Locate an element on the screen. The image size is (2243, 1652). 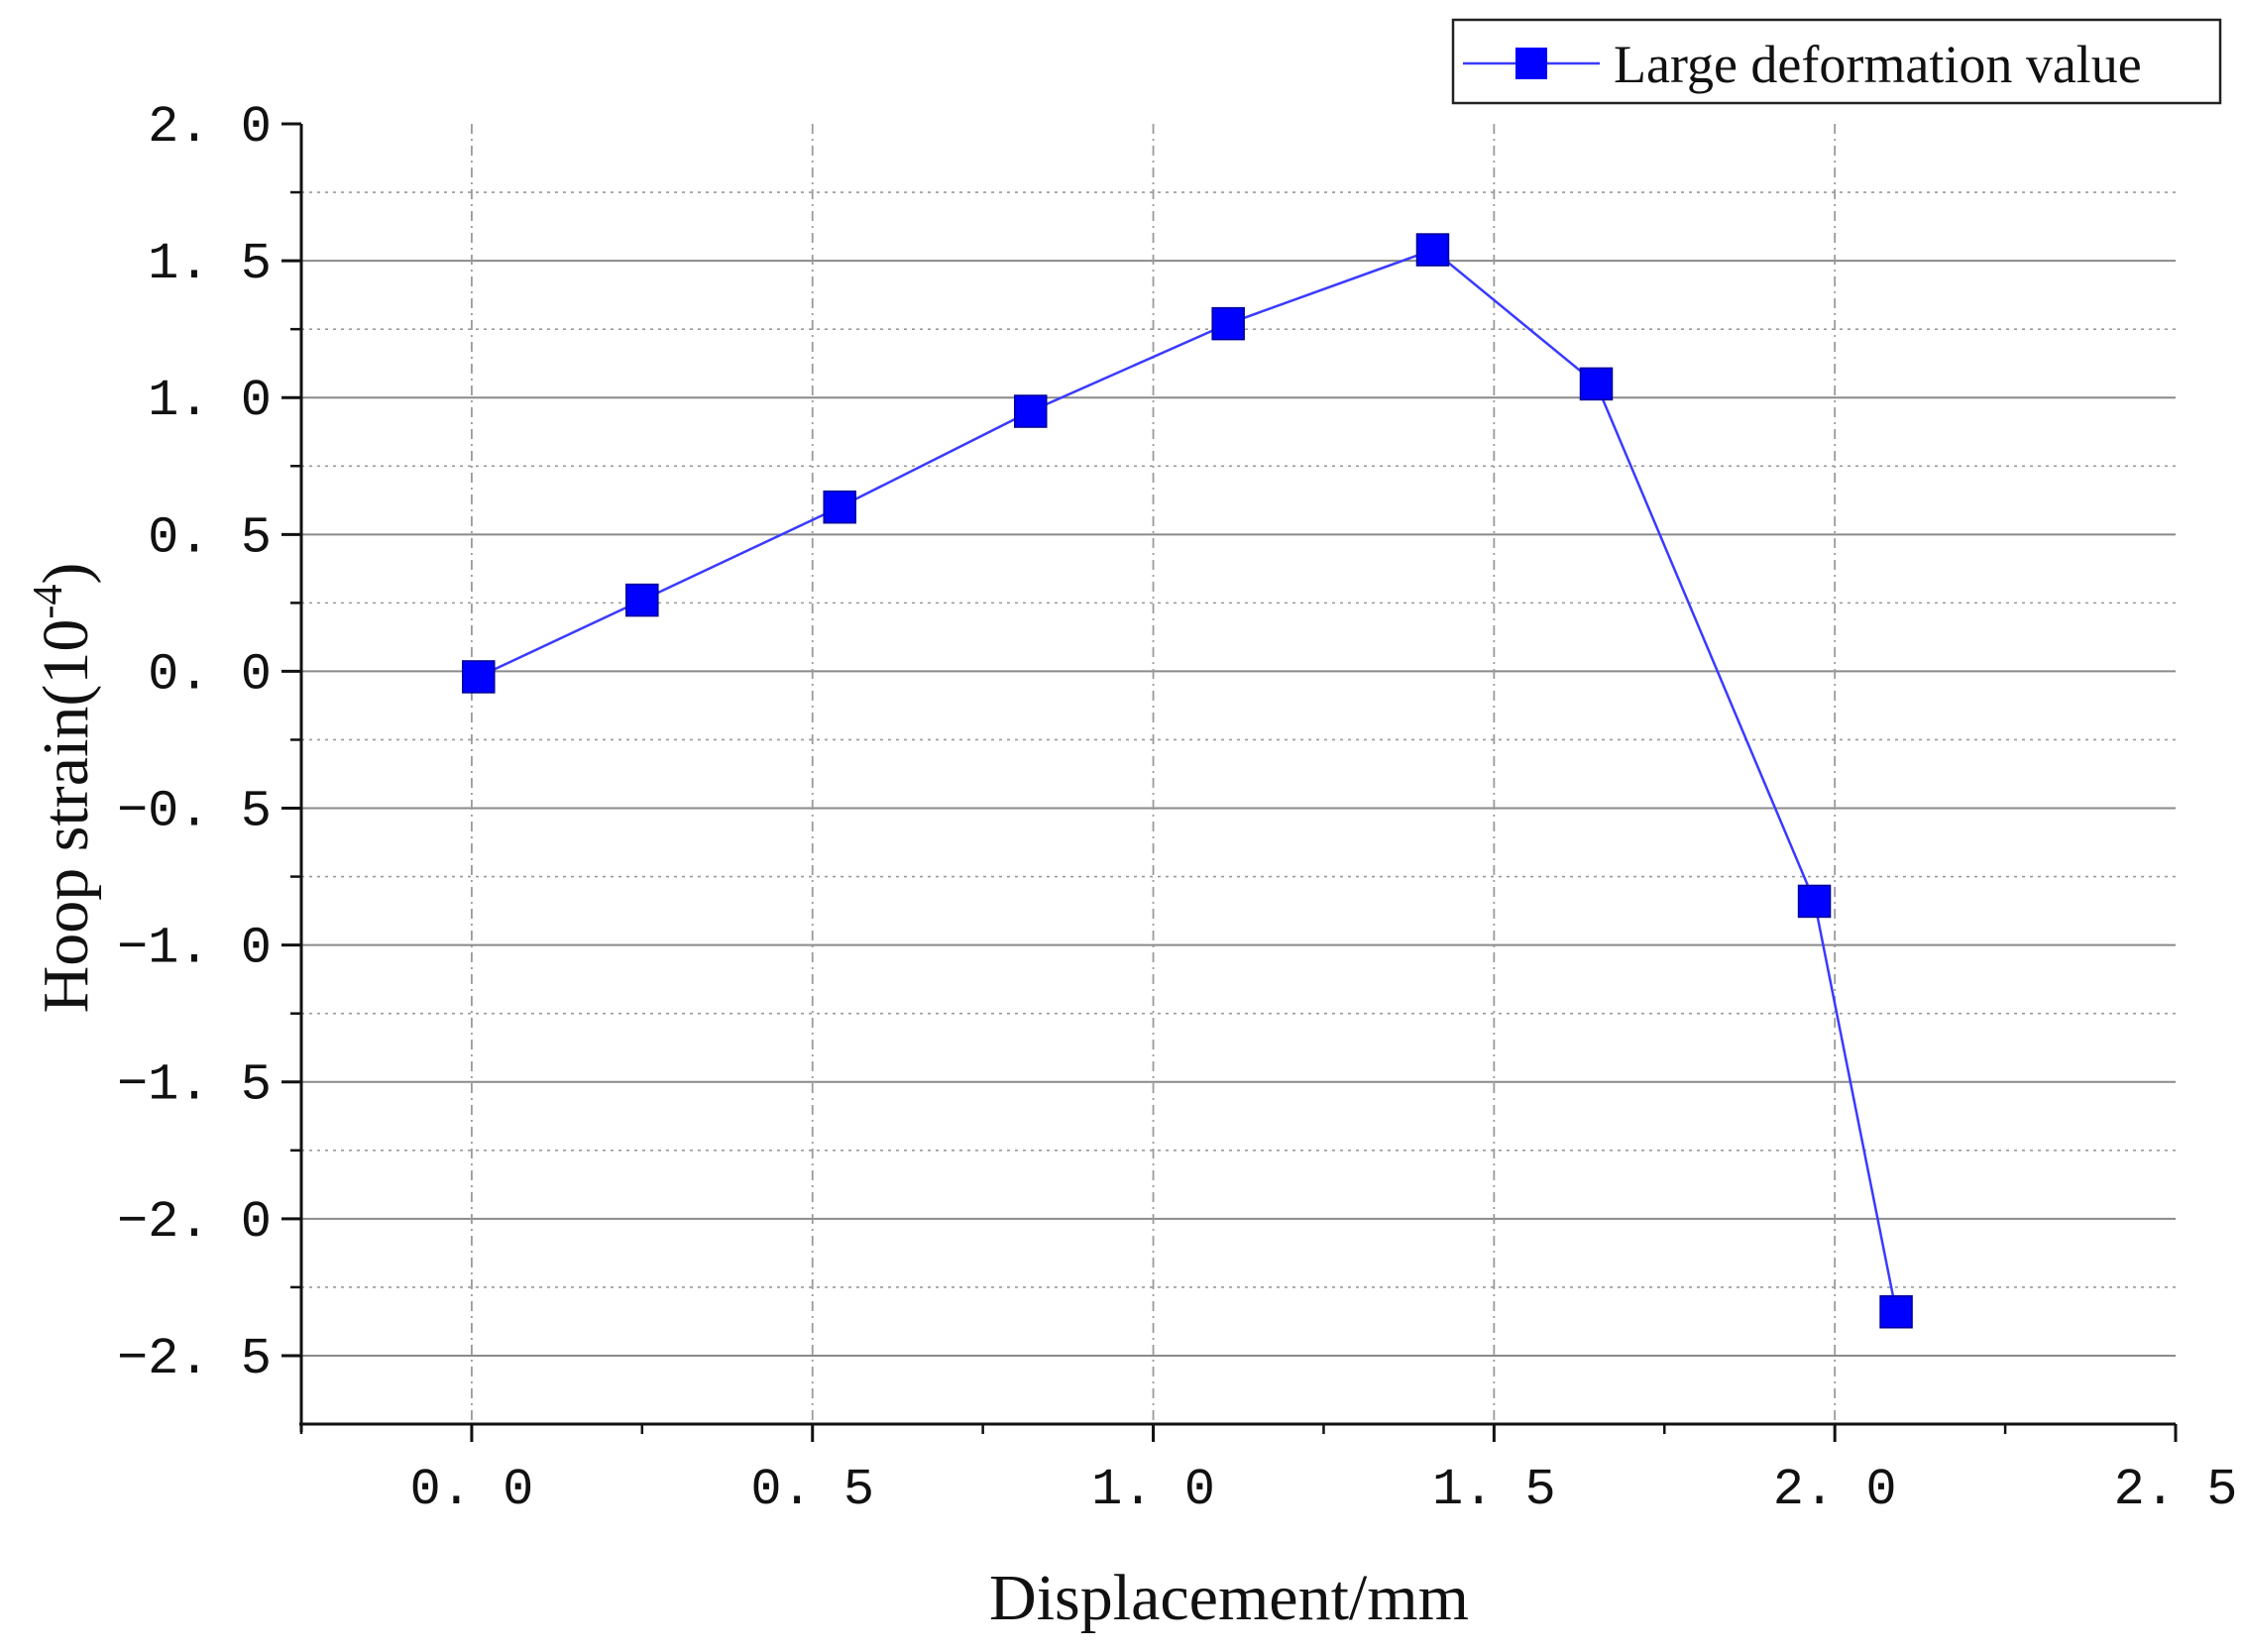
y-axis-title: Hoop strain(10-4) is located at coordinates (64, 789).